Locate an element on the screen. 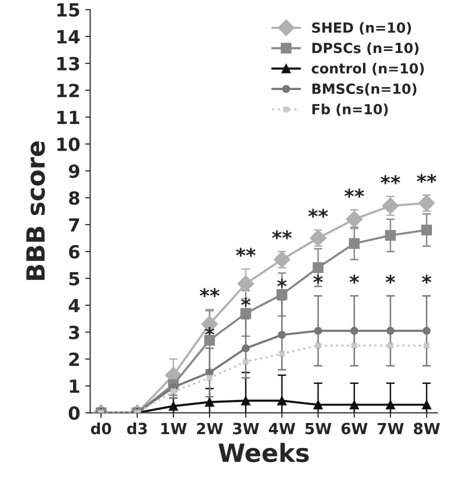 The height and width of the screenshot is (480, 451). y-tick-label: 13 is located at coordinates (68, 63).